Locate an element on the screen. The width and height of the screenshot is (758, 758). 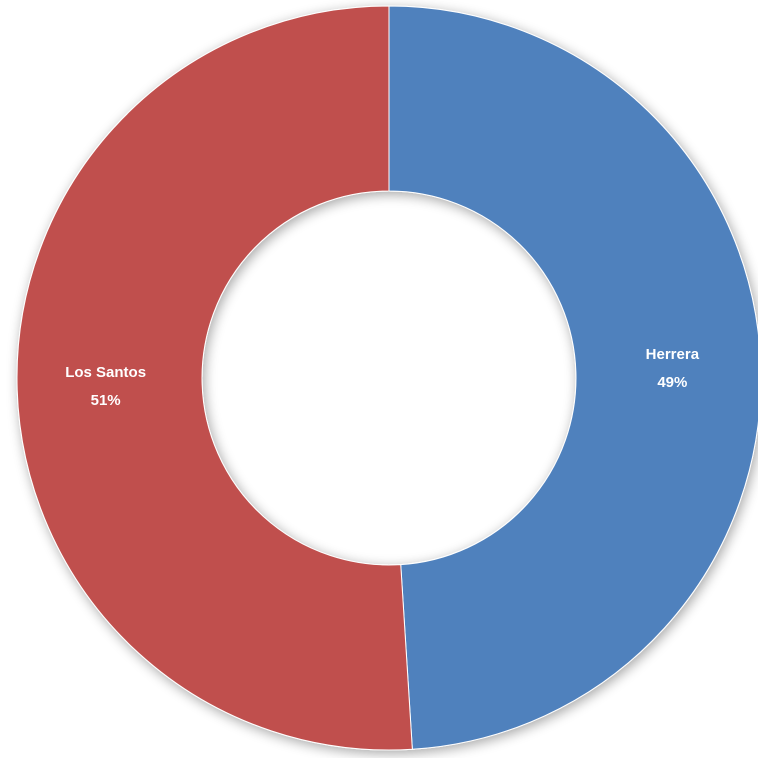
slice-label: Los Santos is located at coordinates (105, 372).